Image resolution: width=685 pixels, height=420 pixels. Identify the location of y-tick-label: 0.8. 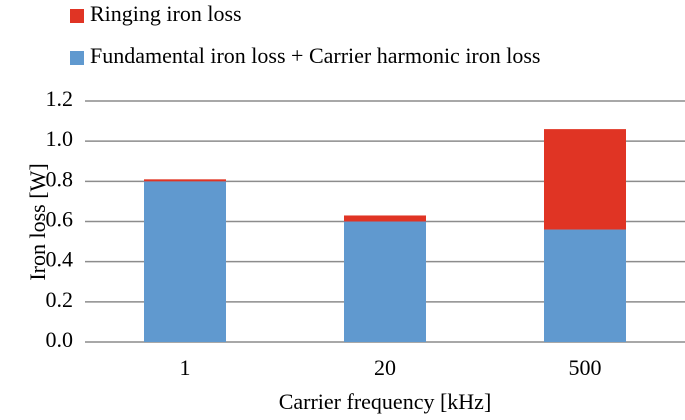
(60, 178).